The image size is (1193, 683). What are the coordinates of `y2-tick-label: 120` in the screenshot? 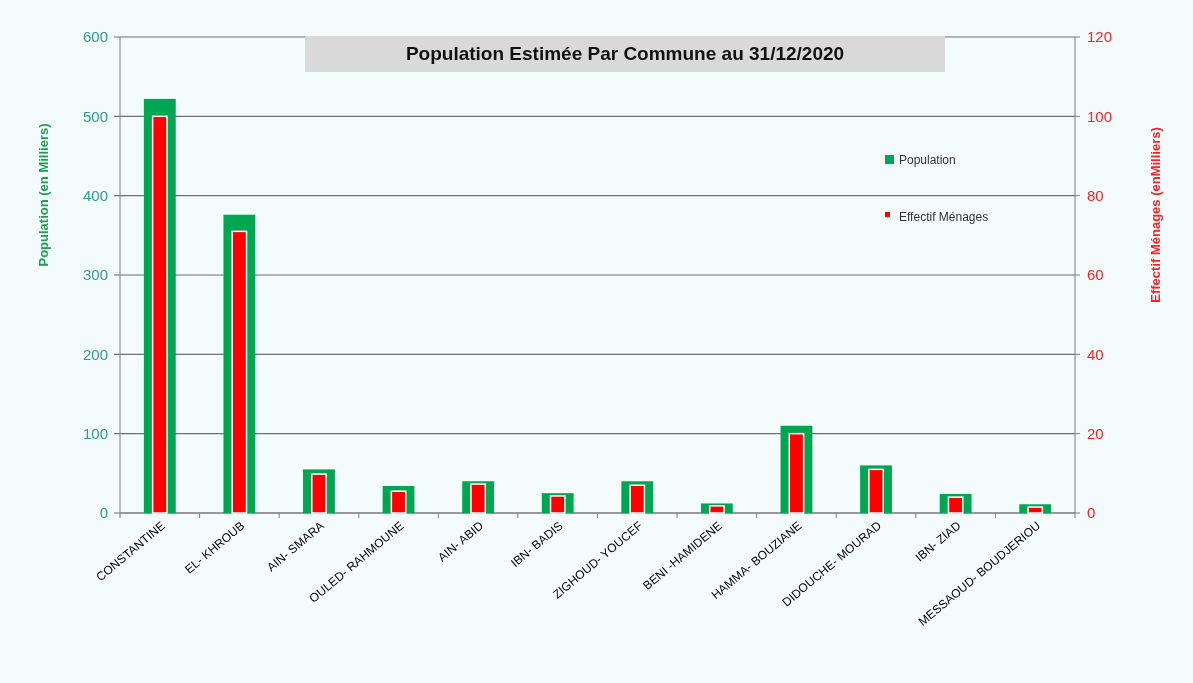 It's located at (1100, 37).